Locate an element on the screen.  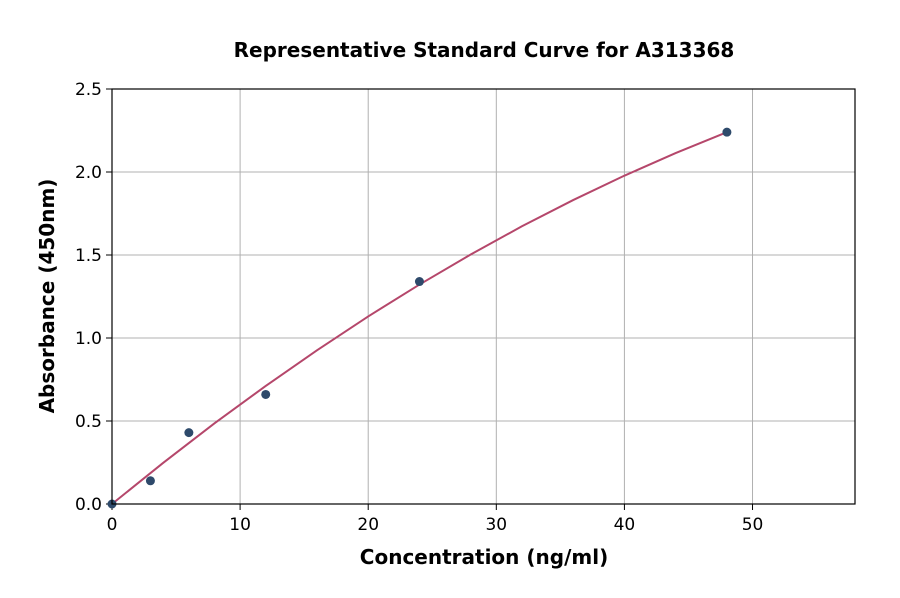
y-tick-label: 0.0 is located at coordinates (88, 505).